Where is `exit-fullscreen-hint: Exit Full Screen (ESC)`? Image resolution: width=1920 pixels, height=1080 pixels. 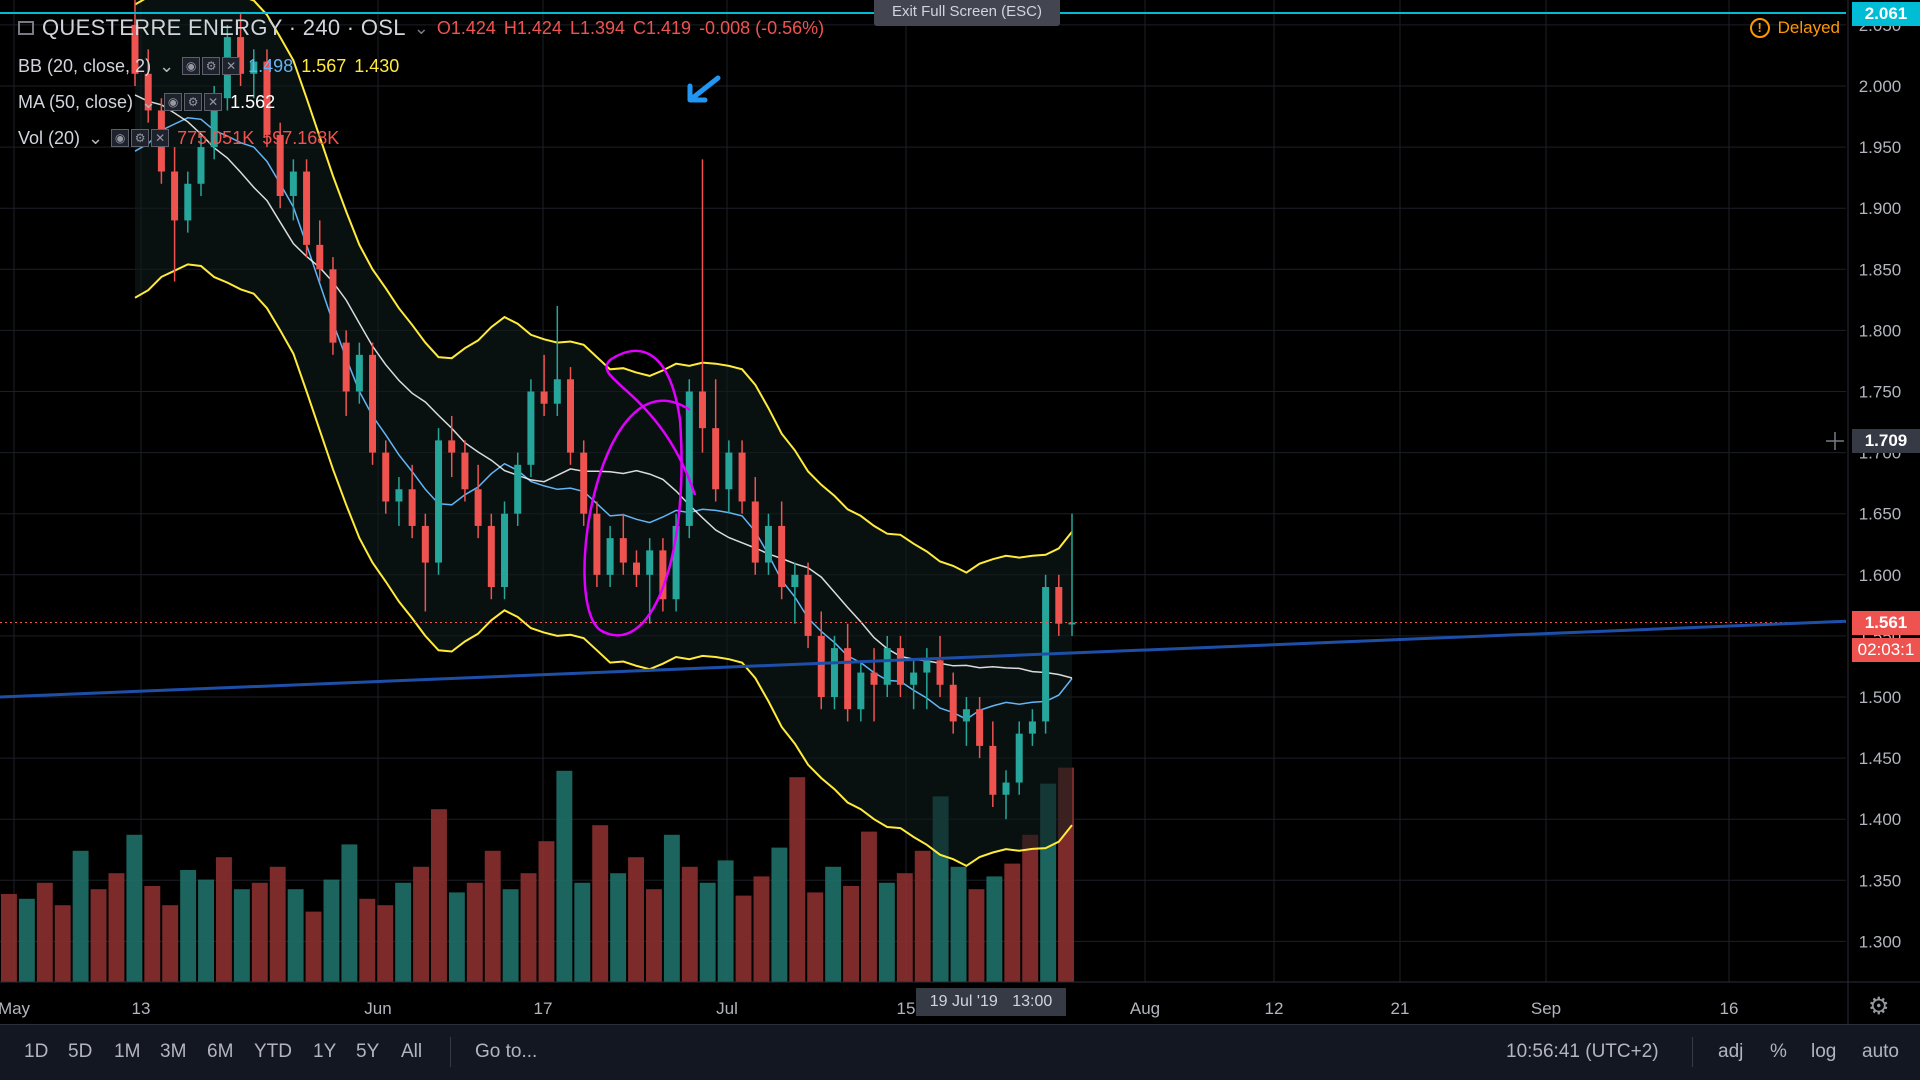 exit-fullscreen-hint: Exit Full Screen (ESC) is located at coordinates (967, 13).